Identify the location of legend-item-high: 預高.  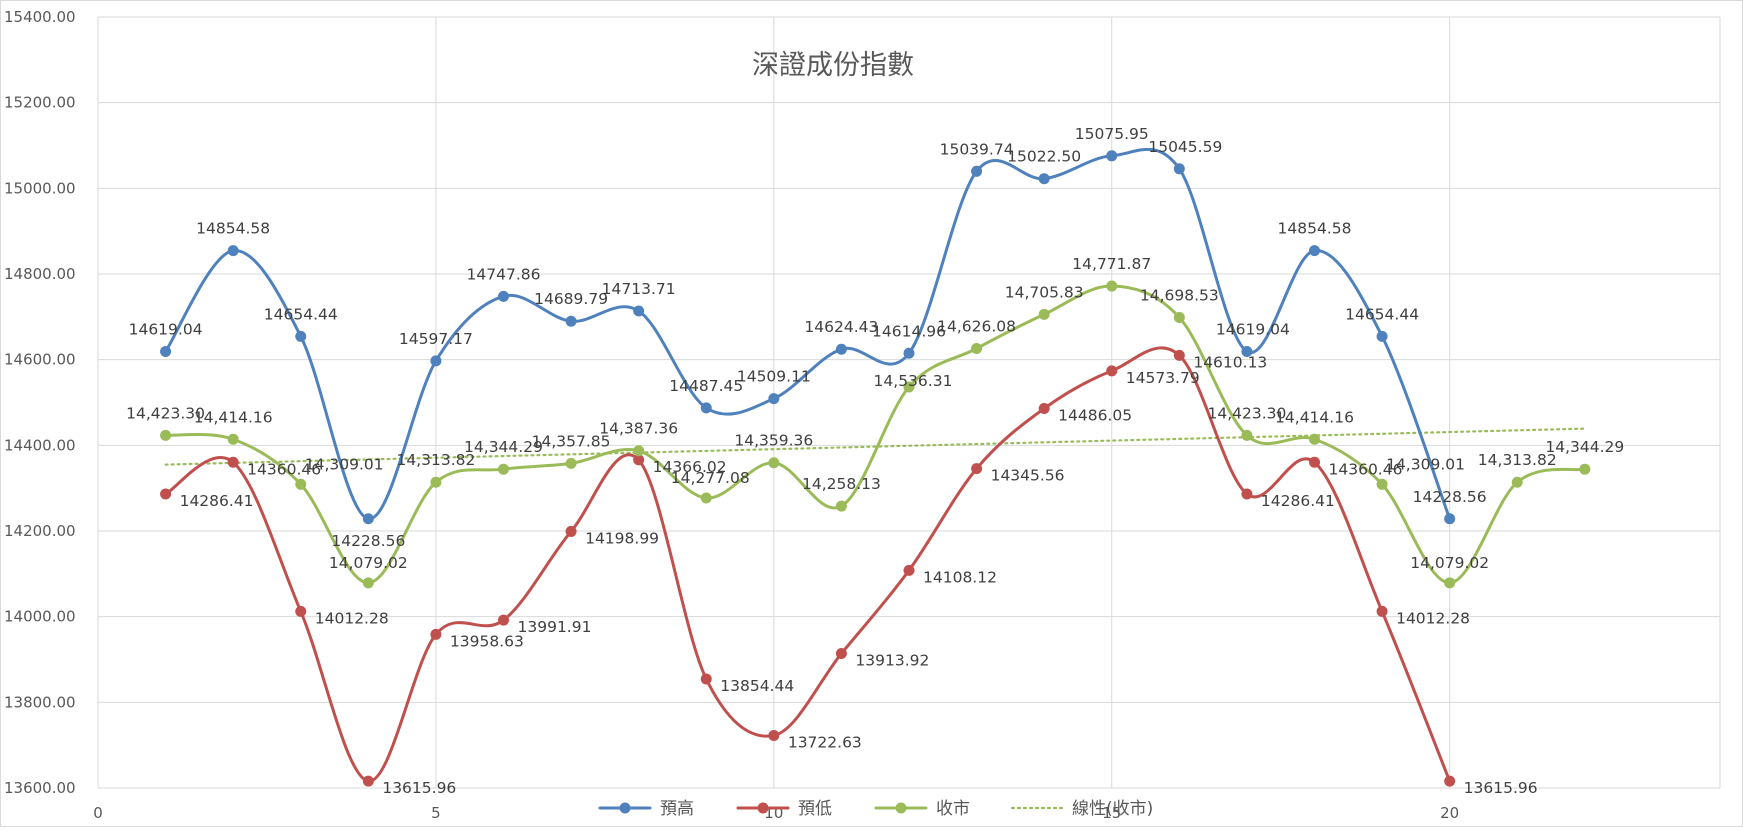
(646, 809).